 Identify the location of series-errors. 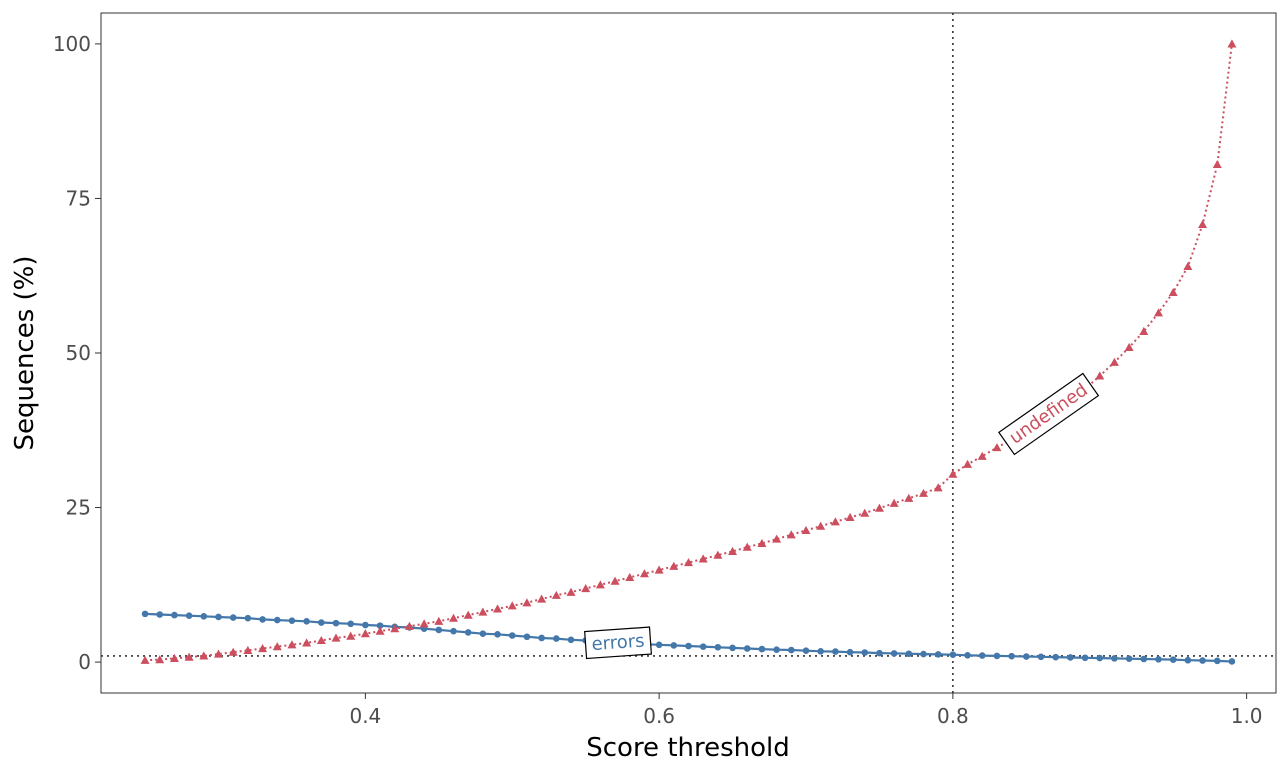
(688, 637).